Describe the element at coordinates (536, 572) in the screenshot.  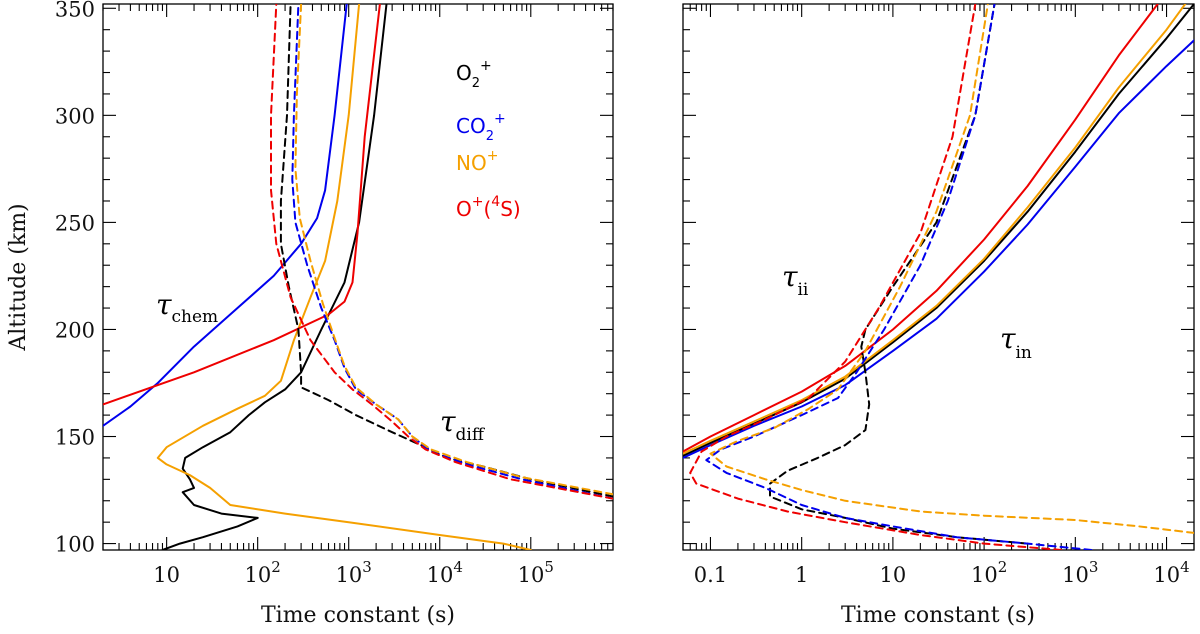
I see `x-tick-label: 10⁵` at that location.